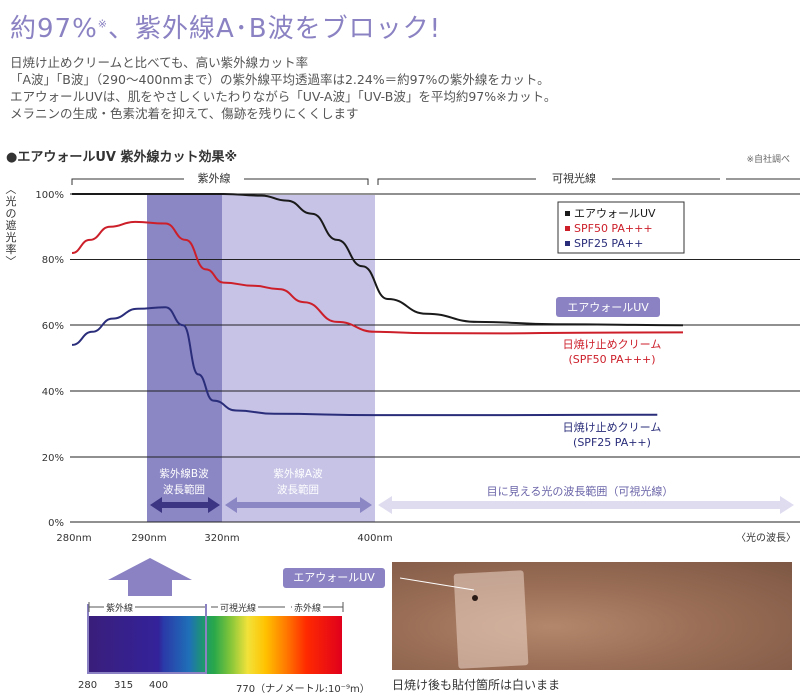 This screenshot has width=800, height=697. What do you see at coordinates (49, 195) in the screenshot?
I see `y-tick-100: 100%` at bounding box center [49, 195].